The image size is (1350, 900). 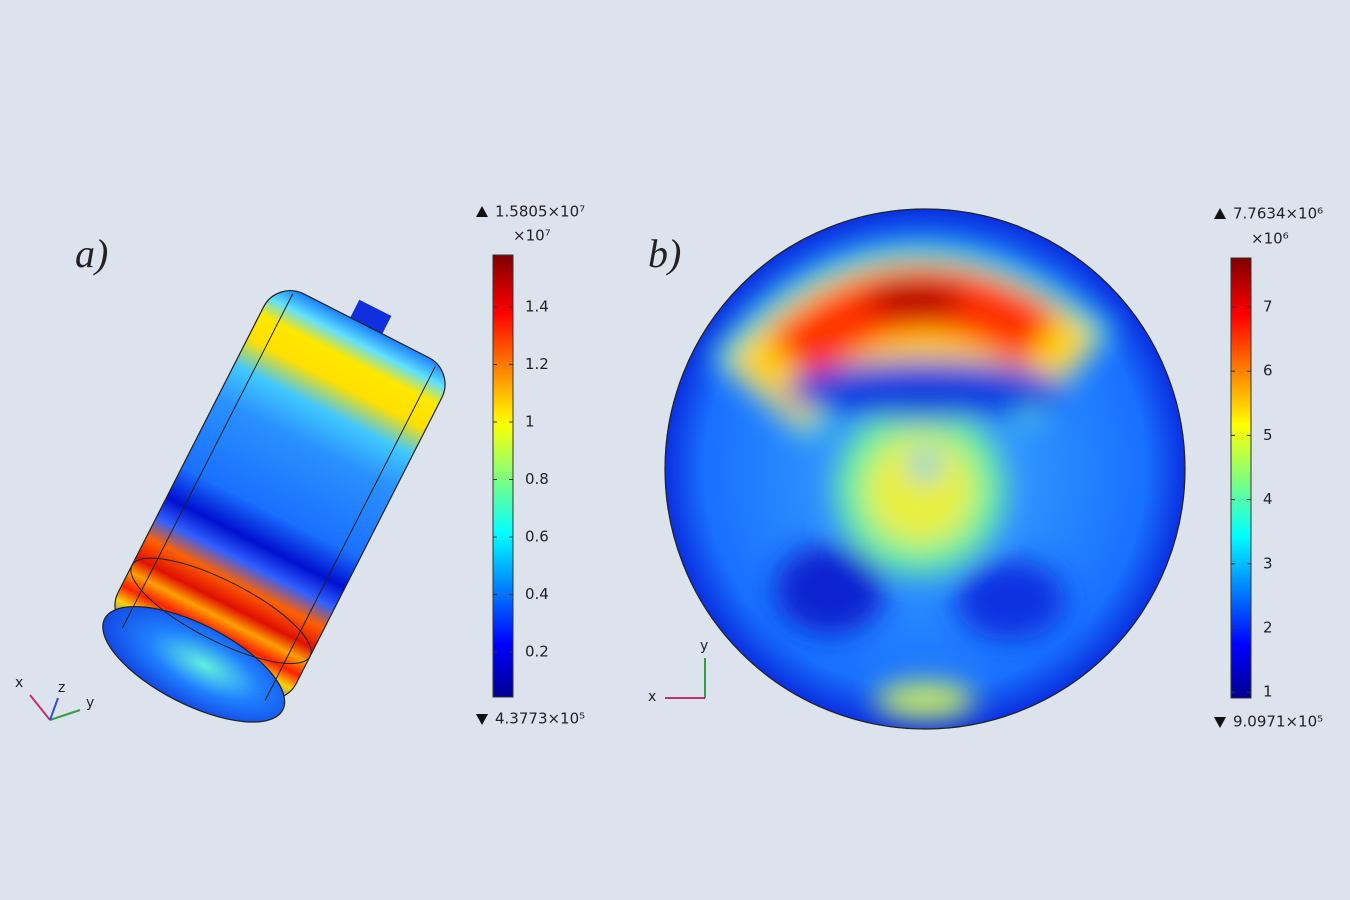 I want to click on max-label: 7.7634×10⁶, so click(x=1278, y=214).